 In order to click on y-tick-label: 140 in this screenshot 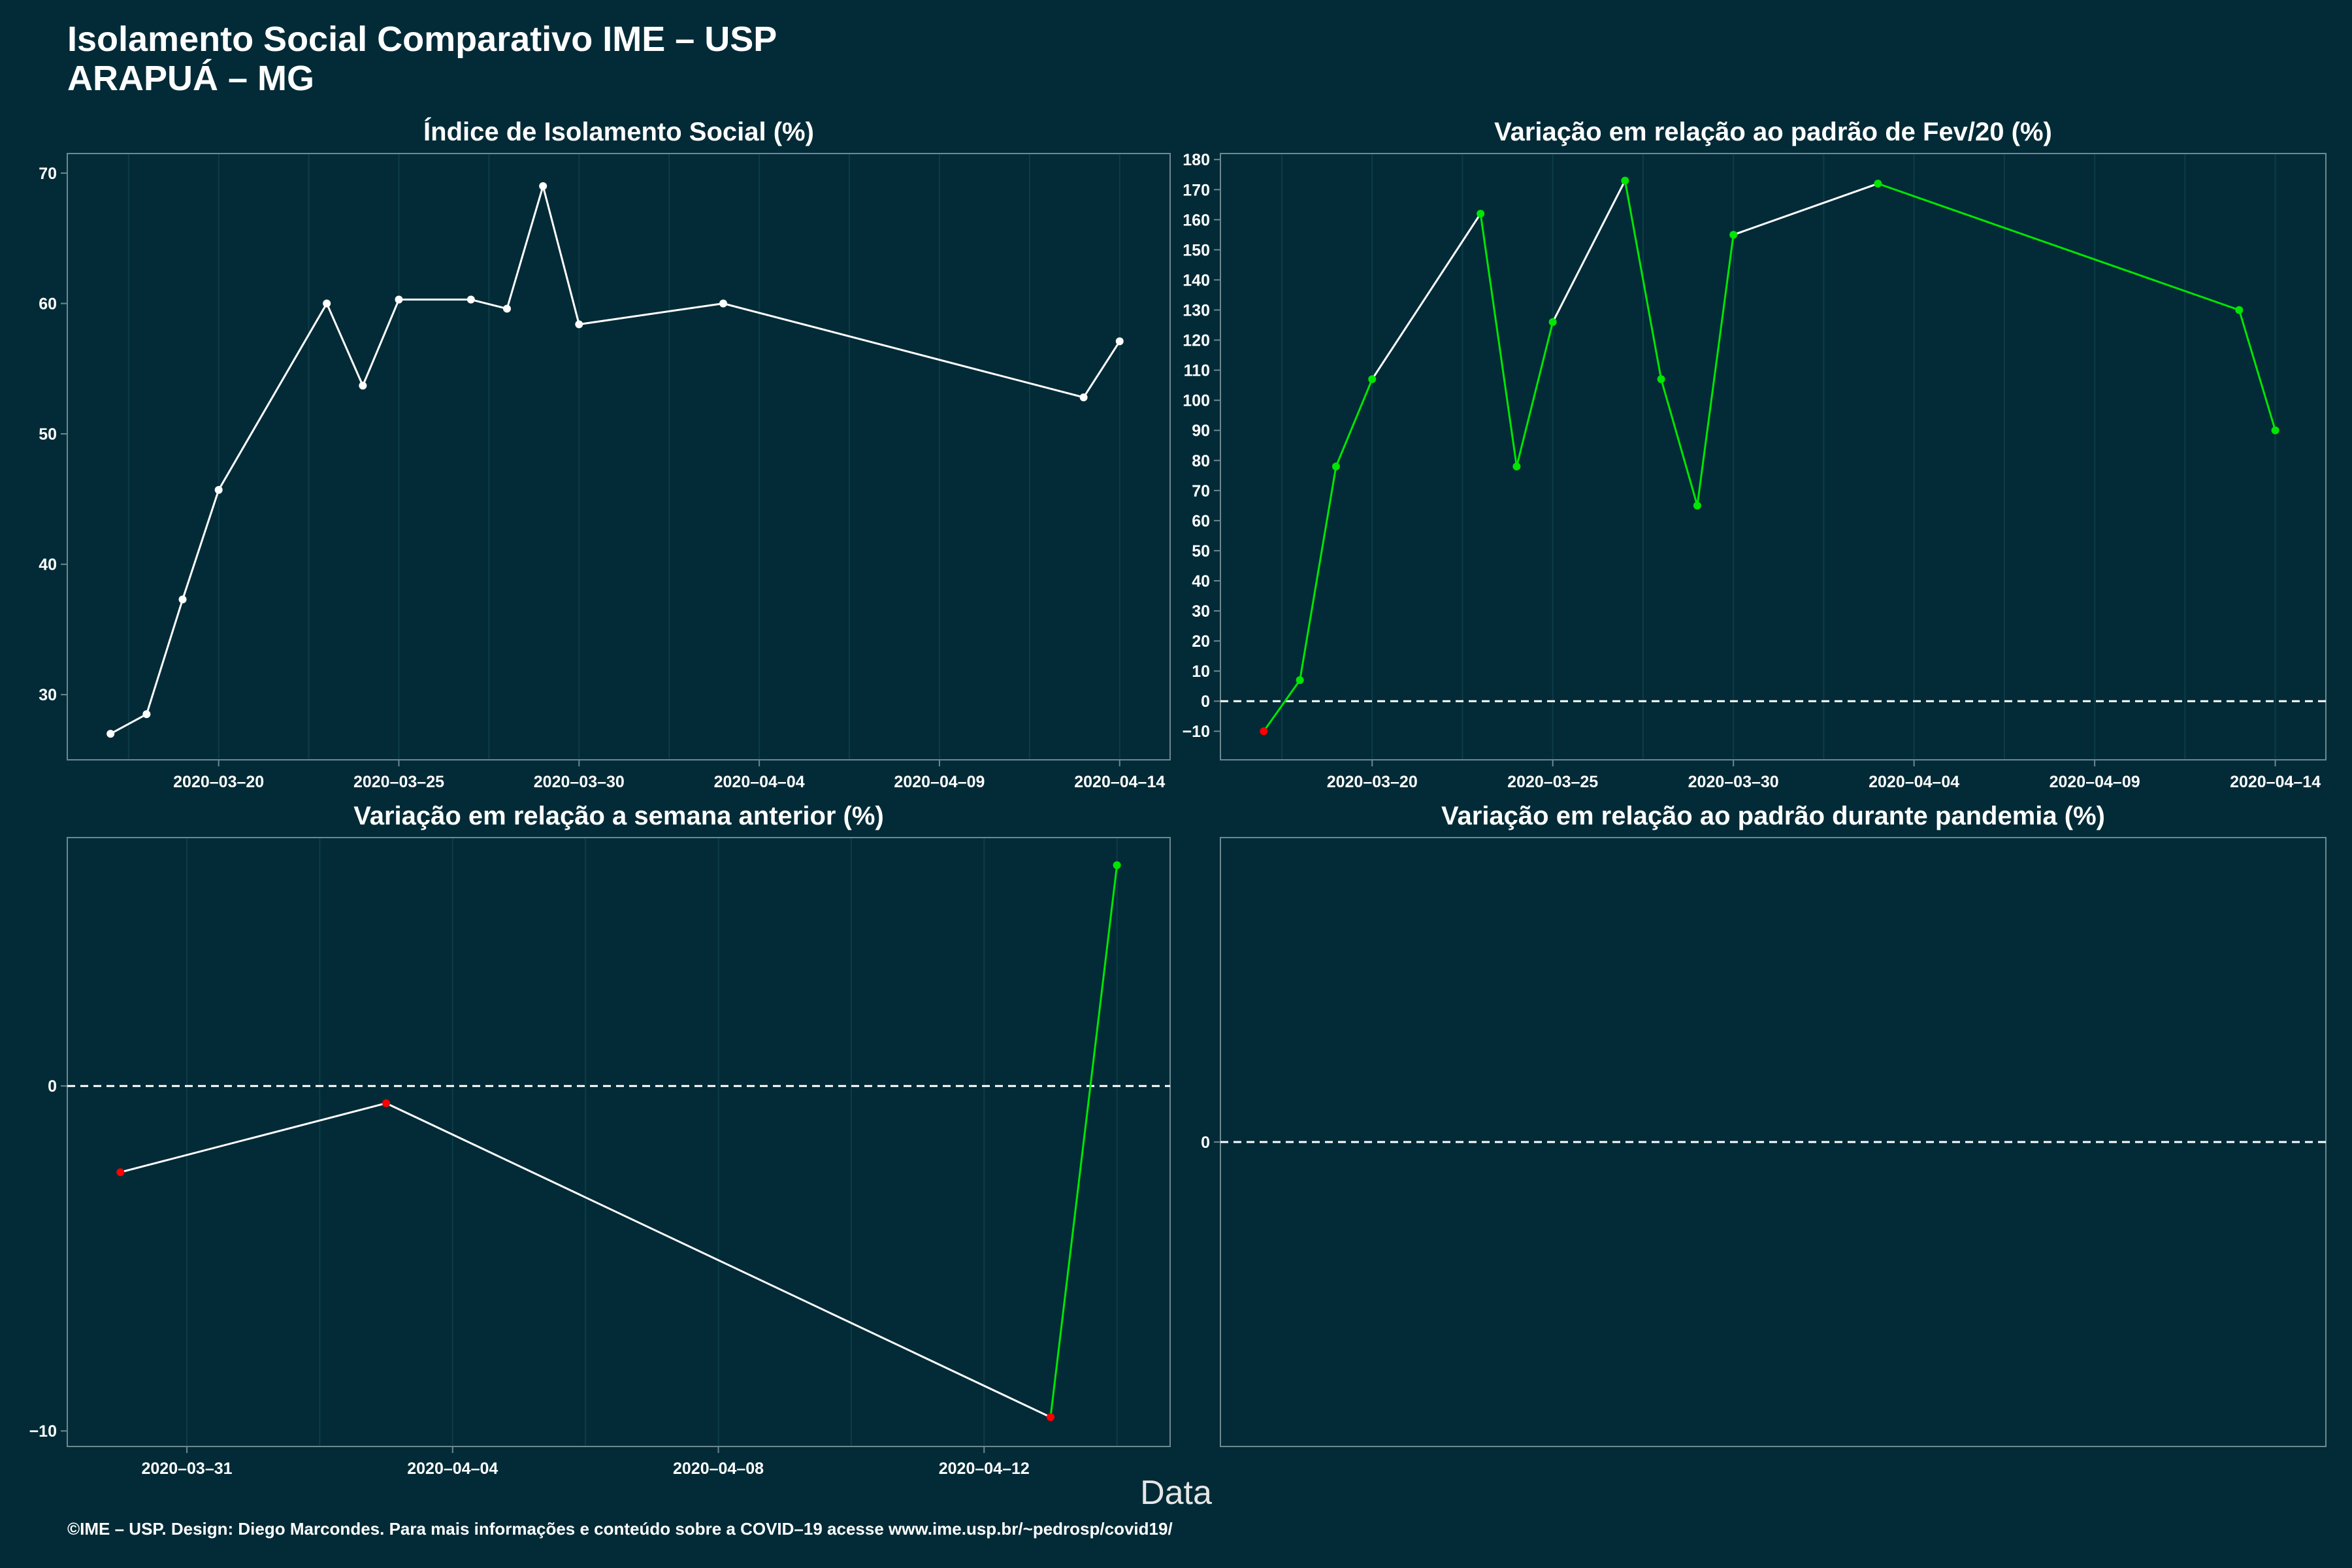, I will do `click(1196, 280)`.